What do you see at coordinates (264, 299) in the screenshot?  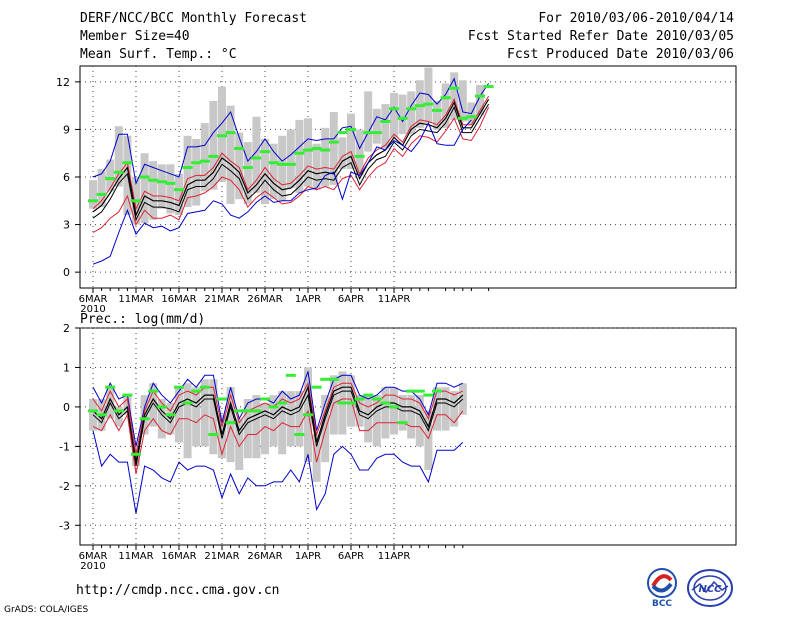 I see `x-tick-label: 26MAR` at bounding box center [264, 299].